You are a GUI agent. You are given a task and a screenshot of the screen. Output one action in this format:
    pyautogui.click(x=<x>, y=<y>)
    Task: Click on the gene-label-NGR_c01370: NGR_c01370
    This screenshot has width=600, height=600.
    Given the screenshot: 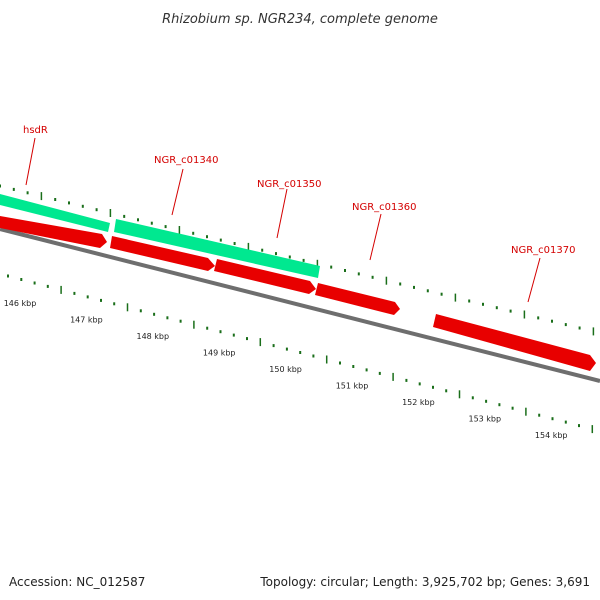 What is the action you would take?
    pyautogui.click(x=543, y=250)
    